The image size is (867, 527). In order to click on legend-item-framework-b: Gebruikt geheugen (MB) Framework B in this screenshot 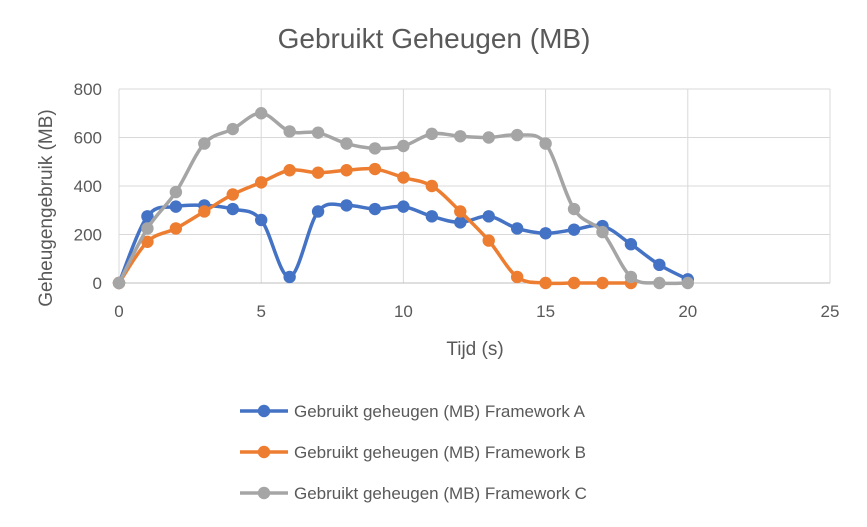, I will do `click(413, 452)`.